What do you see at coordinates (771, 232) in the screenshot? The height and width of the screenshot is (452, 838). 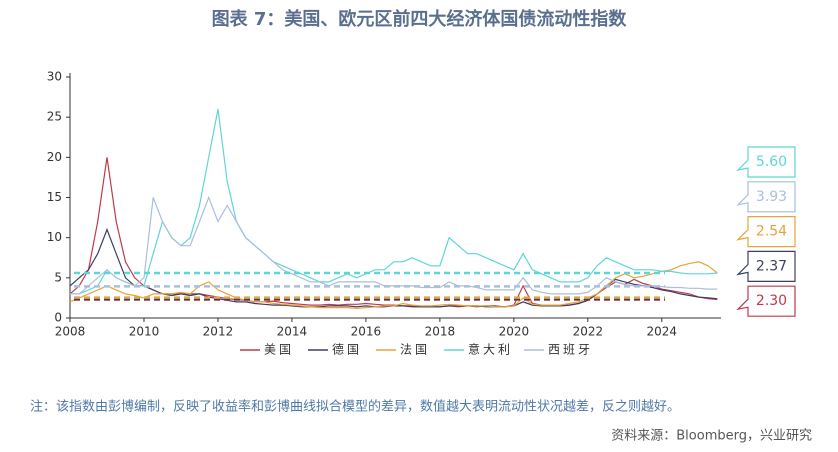 I see `callout-label: 2.54` at bounding box center [771, 232].